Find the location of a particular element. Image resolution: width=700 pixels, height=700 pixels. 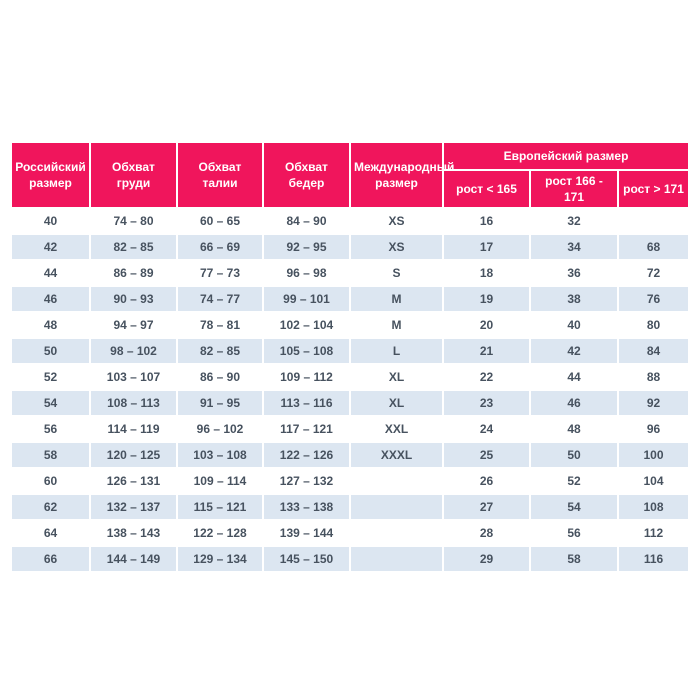

cell-height-lt-165: 23 is located at coordinates (486, 403).